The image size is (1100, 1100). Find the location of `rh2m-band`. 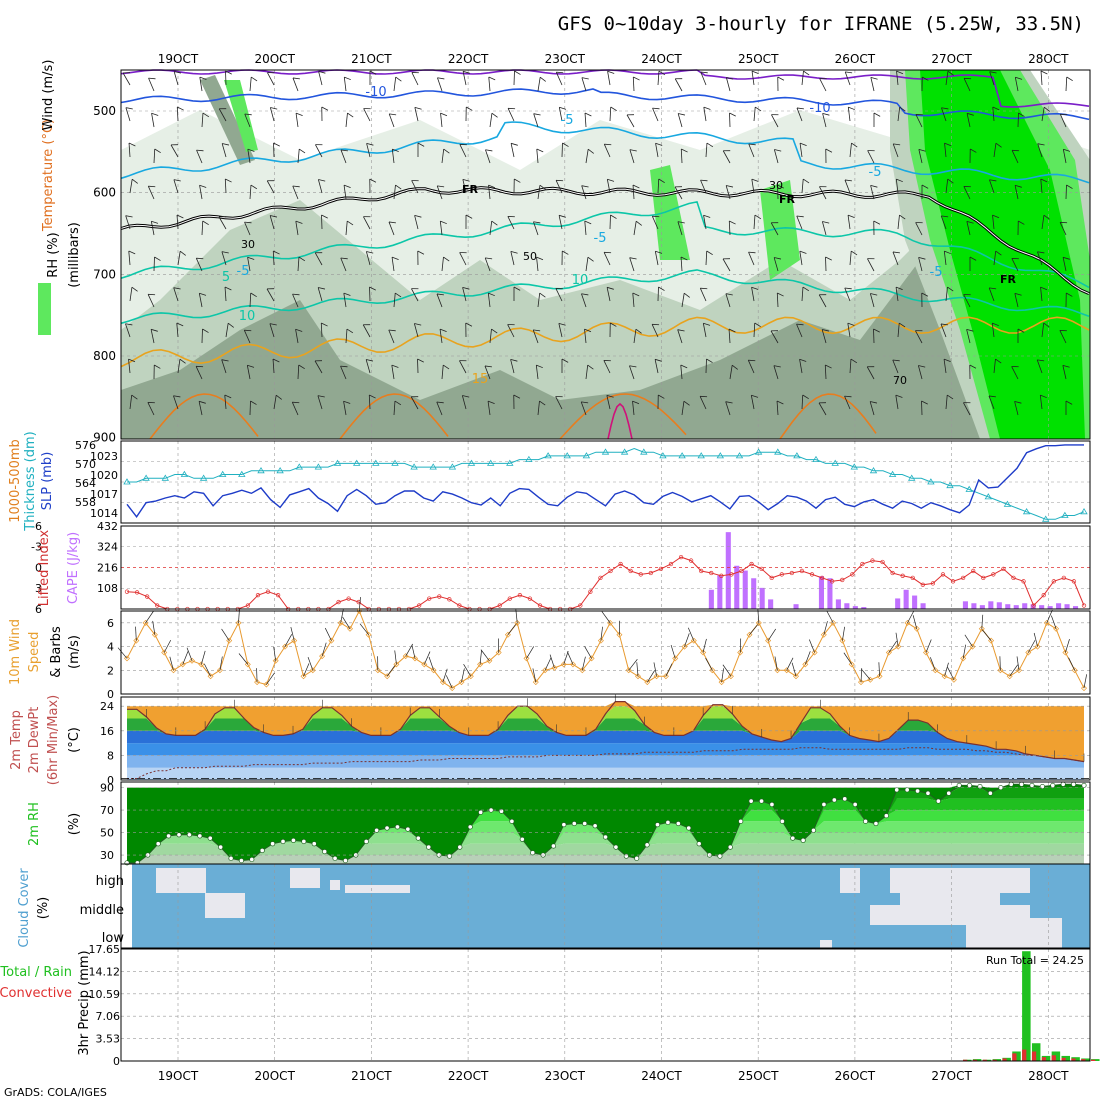

rh2m-band is located at coordinates (605, 853).